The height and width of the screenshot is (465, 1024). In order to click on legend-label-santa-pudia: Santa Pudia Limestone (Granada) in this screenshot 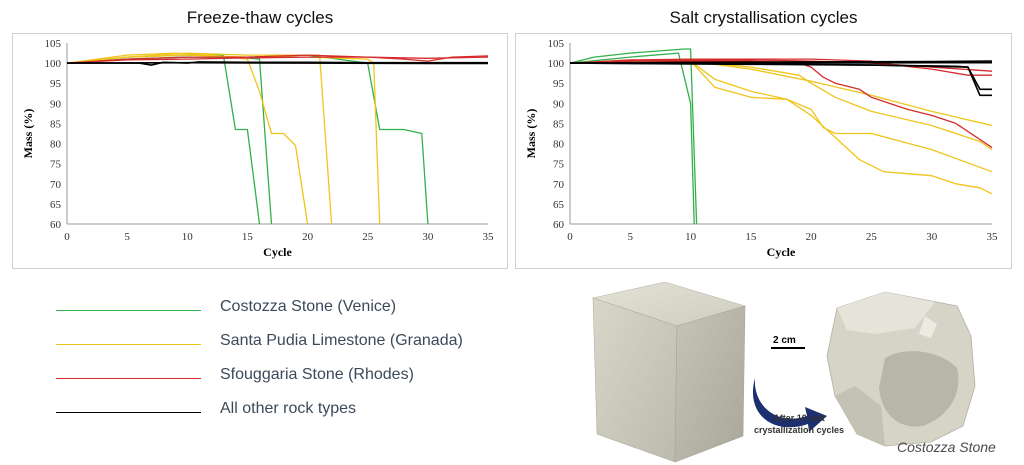, I will do `click(341, 340)`.